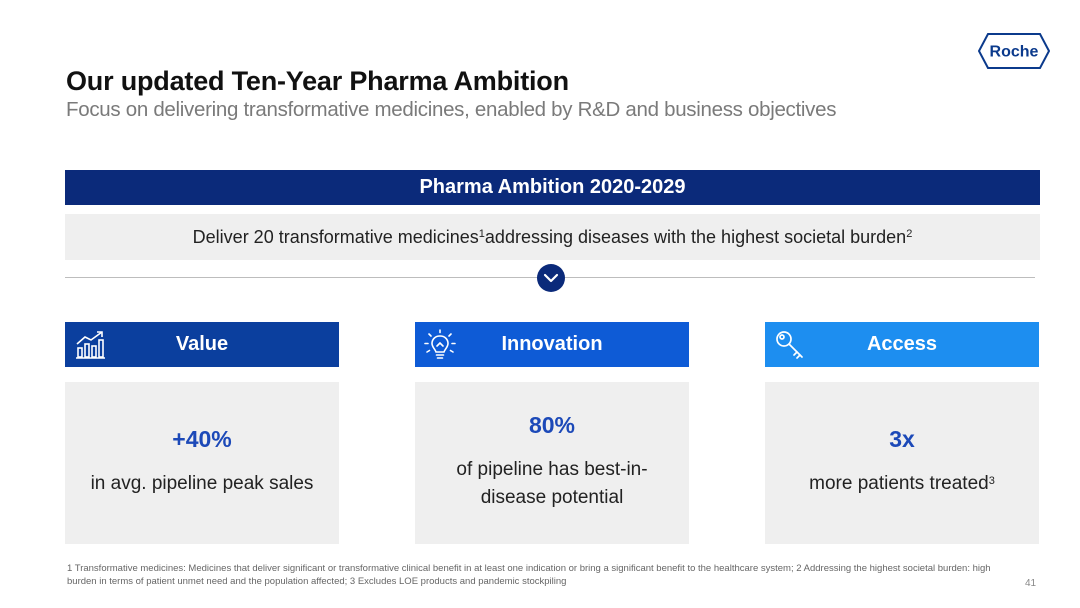 The image size is (1080, 608). I want to click on pillar-desc-text-value: in avg. pipeline peak sales, so click(202, 483).